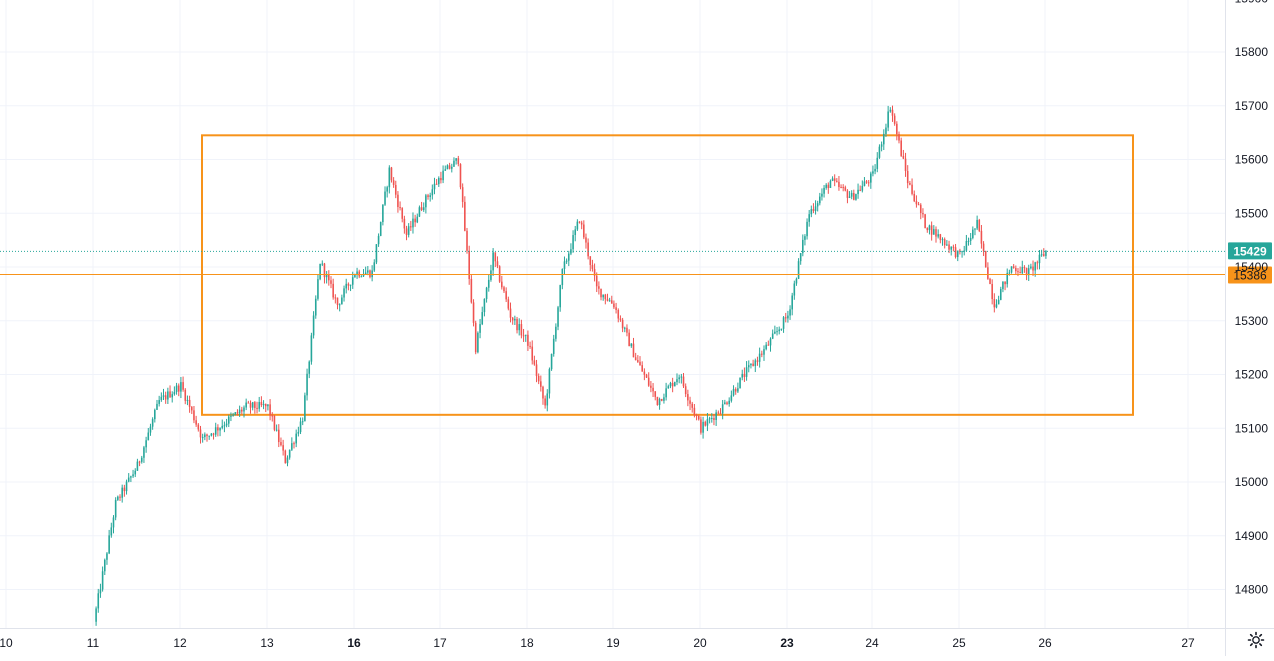 This screenshot has height=661, width=1274. What do you see at coordinates (180, 643) in the screenshot?
I see `x-tick-label: 12` at bounding box center [180, 643].